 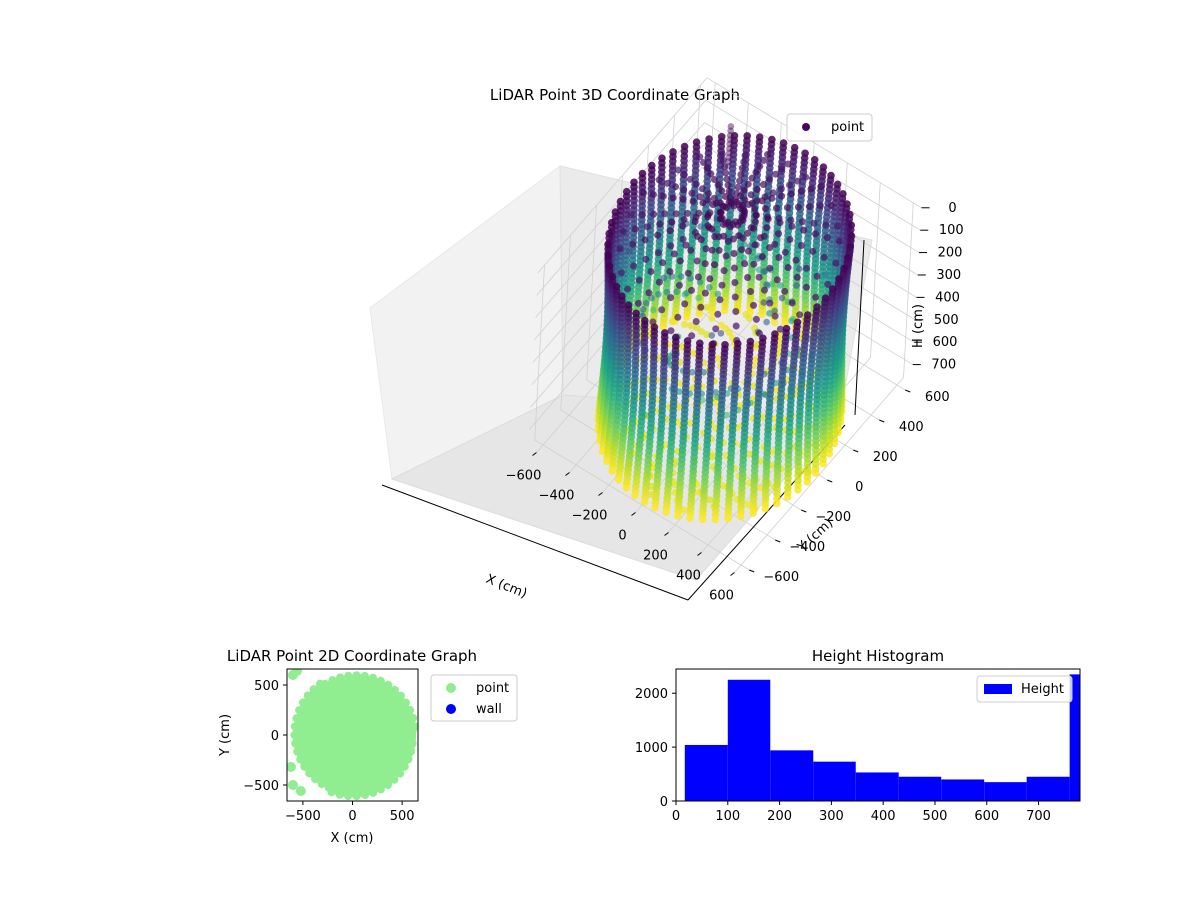 What do you see at coordinates (878, 735) in the screenshot?
I see `plot-area-histogram` at bounding box center [878, 735].